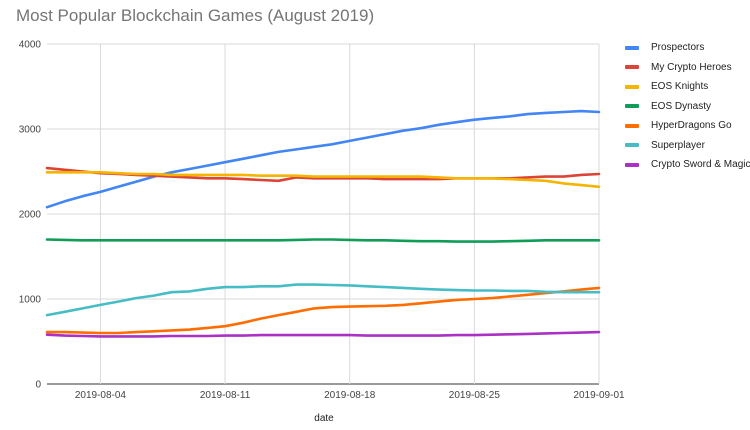 The height and width of the screenshot is (430, 750). I want to click on series-line-eos-dynasty, so click(323, 240).